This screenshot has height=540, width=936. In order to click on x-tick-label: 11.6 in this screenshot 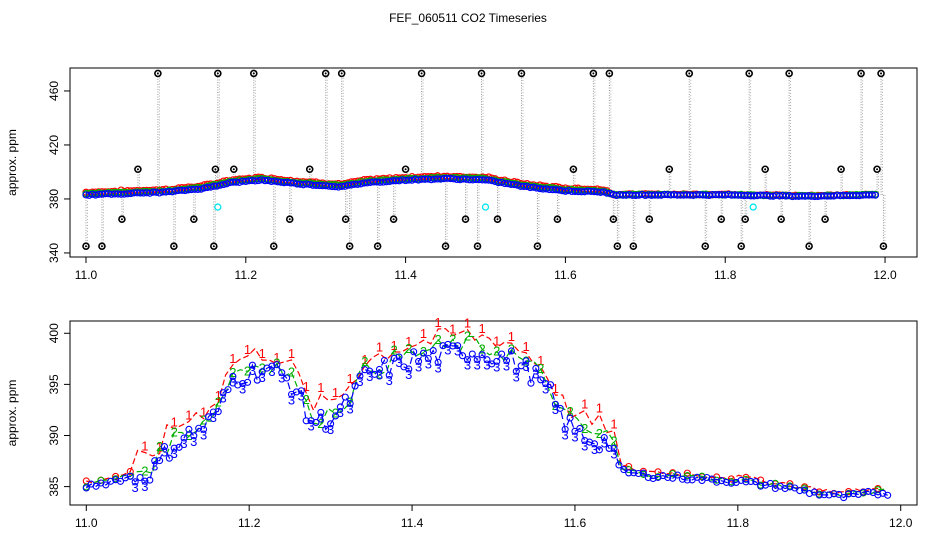, I will do `click(575, 523)`.